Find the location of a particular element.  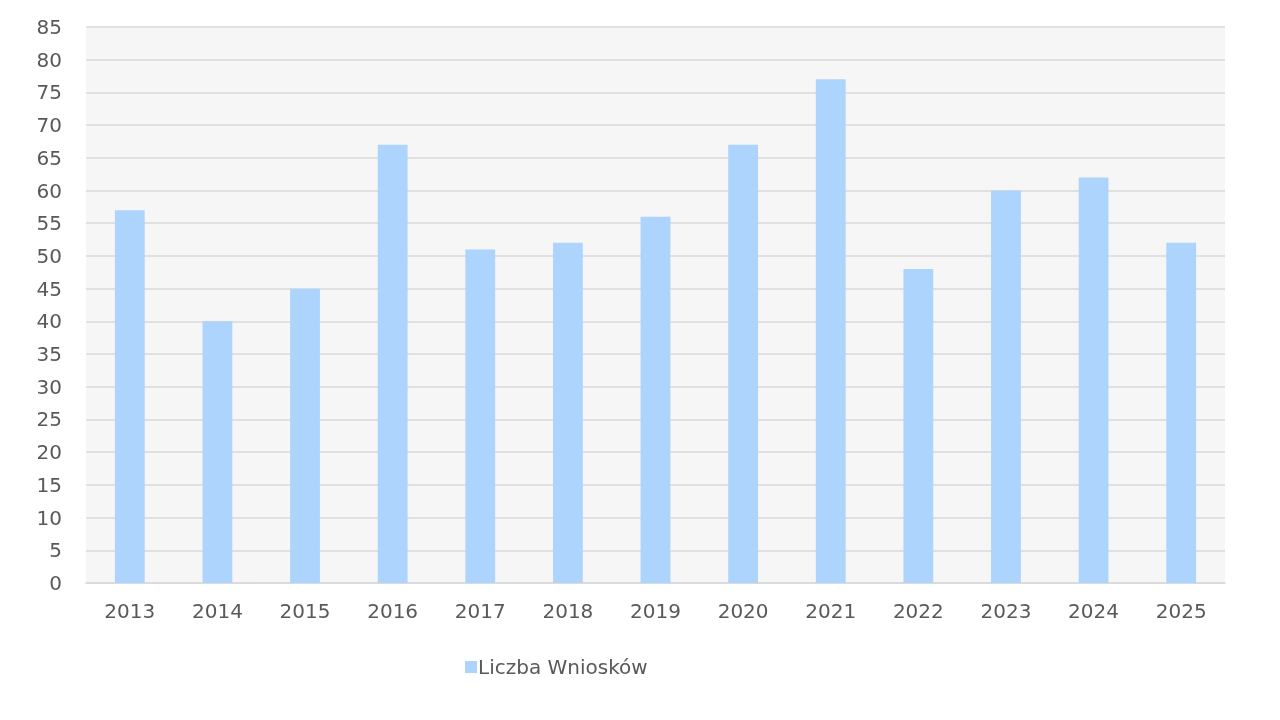

x-tick-label: 2025 is located at coordinates (1181, 611).